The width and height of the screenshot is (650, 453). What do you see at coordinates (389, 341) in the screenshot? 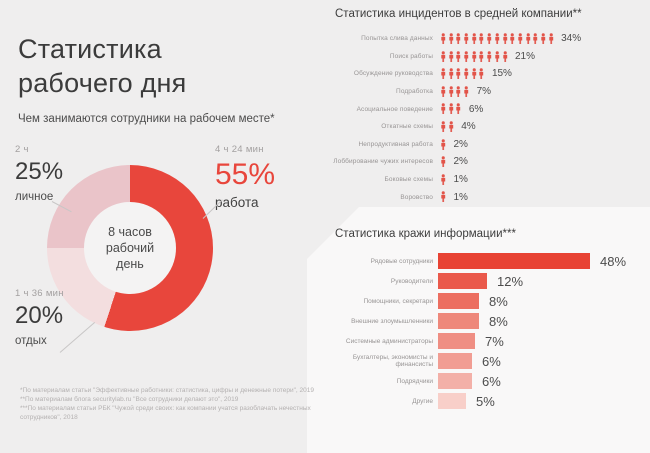
I see `theft-bar-label: Системные администраторы` at bounding box center [389, 341].